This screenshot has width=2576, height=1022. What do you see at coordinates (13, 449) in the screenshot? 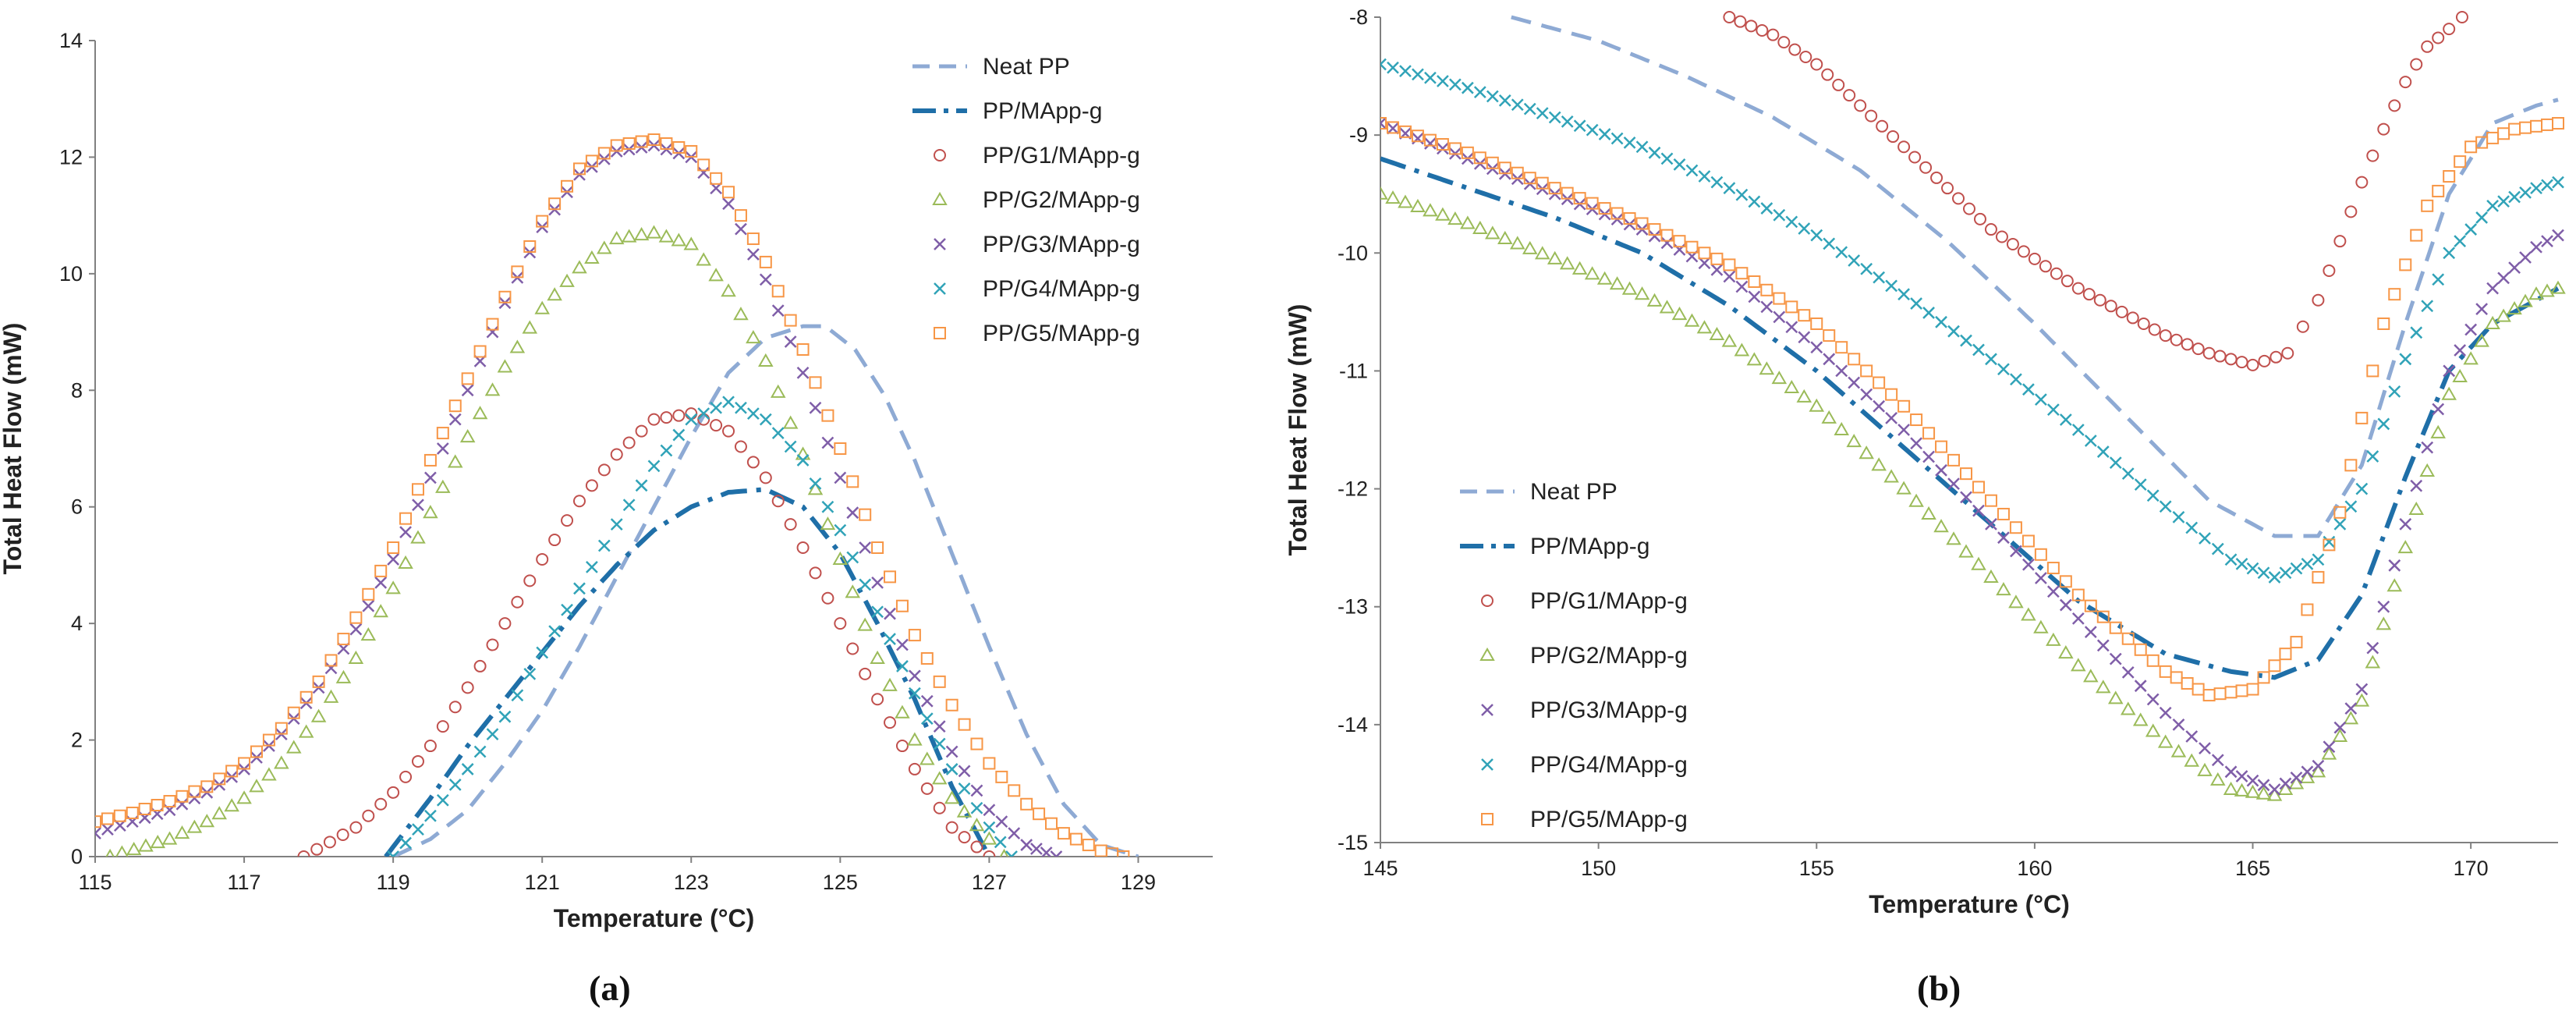
I see `chart-a-y-axis-title: Total Heat Flow (mW)` at bounding box center [13, 449].